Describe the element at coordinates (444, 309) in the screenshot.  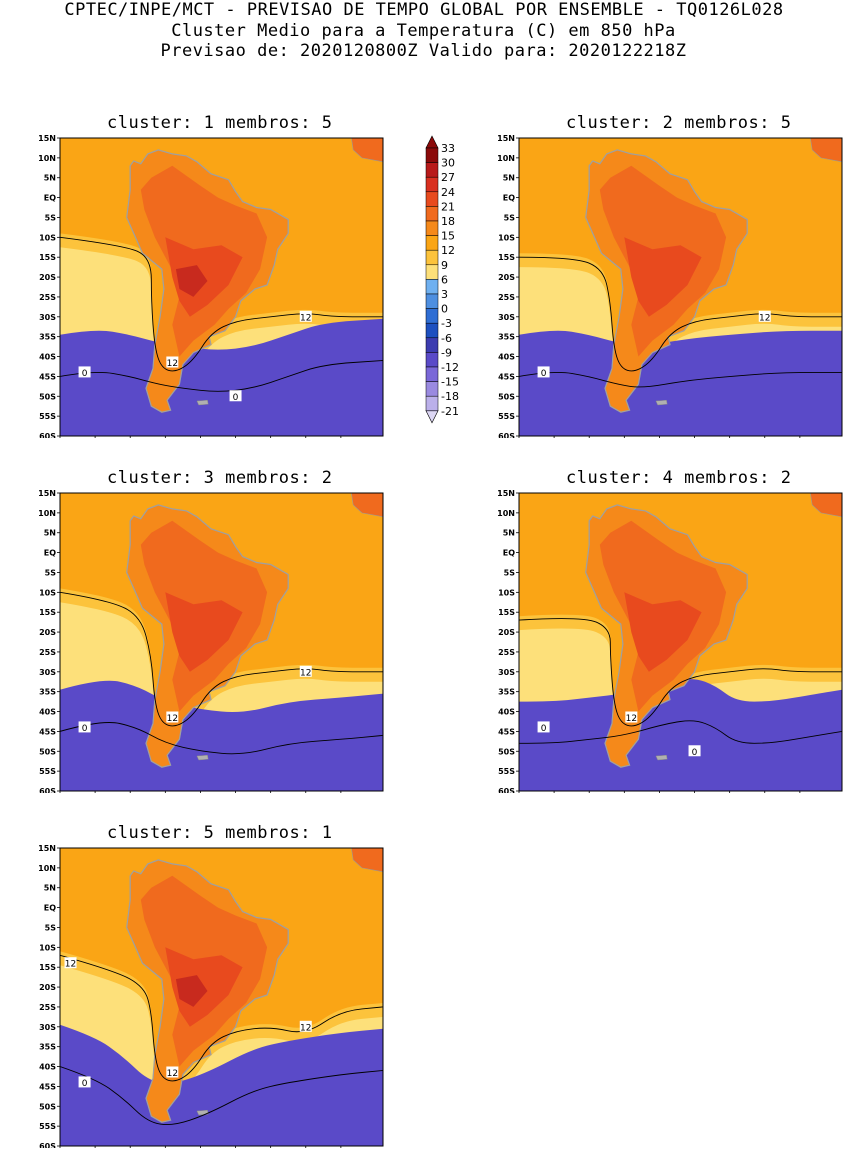
I see `colorbar-label: 0` at that location.